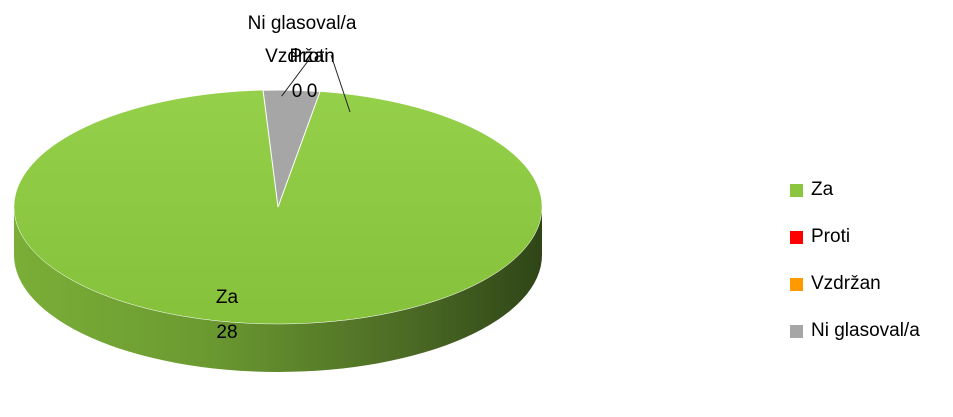 Image resolution: width=953 pixels, height=417 pixels. I want to click on data-label-proti-category: Proti, so click(308, 56).